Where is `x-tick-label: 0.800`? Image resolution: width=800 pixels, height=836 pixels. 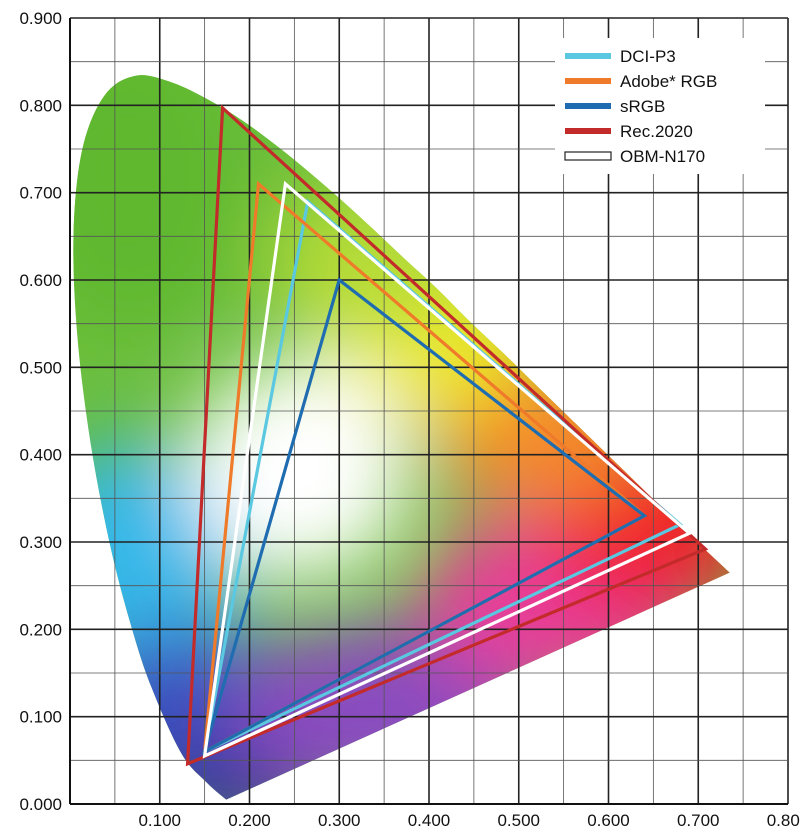
x-tick-label: 0.800 is located at coordinates (783, 820).